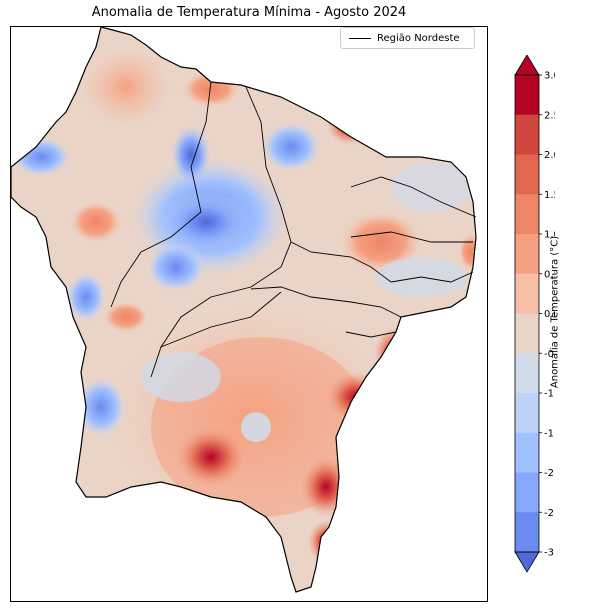 The image size is (590, 612). Describe the element at coordinates (527, 65) in the screenshot. I see `colorbar-extend-top` at that location.